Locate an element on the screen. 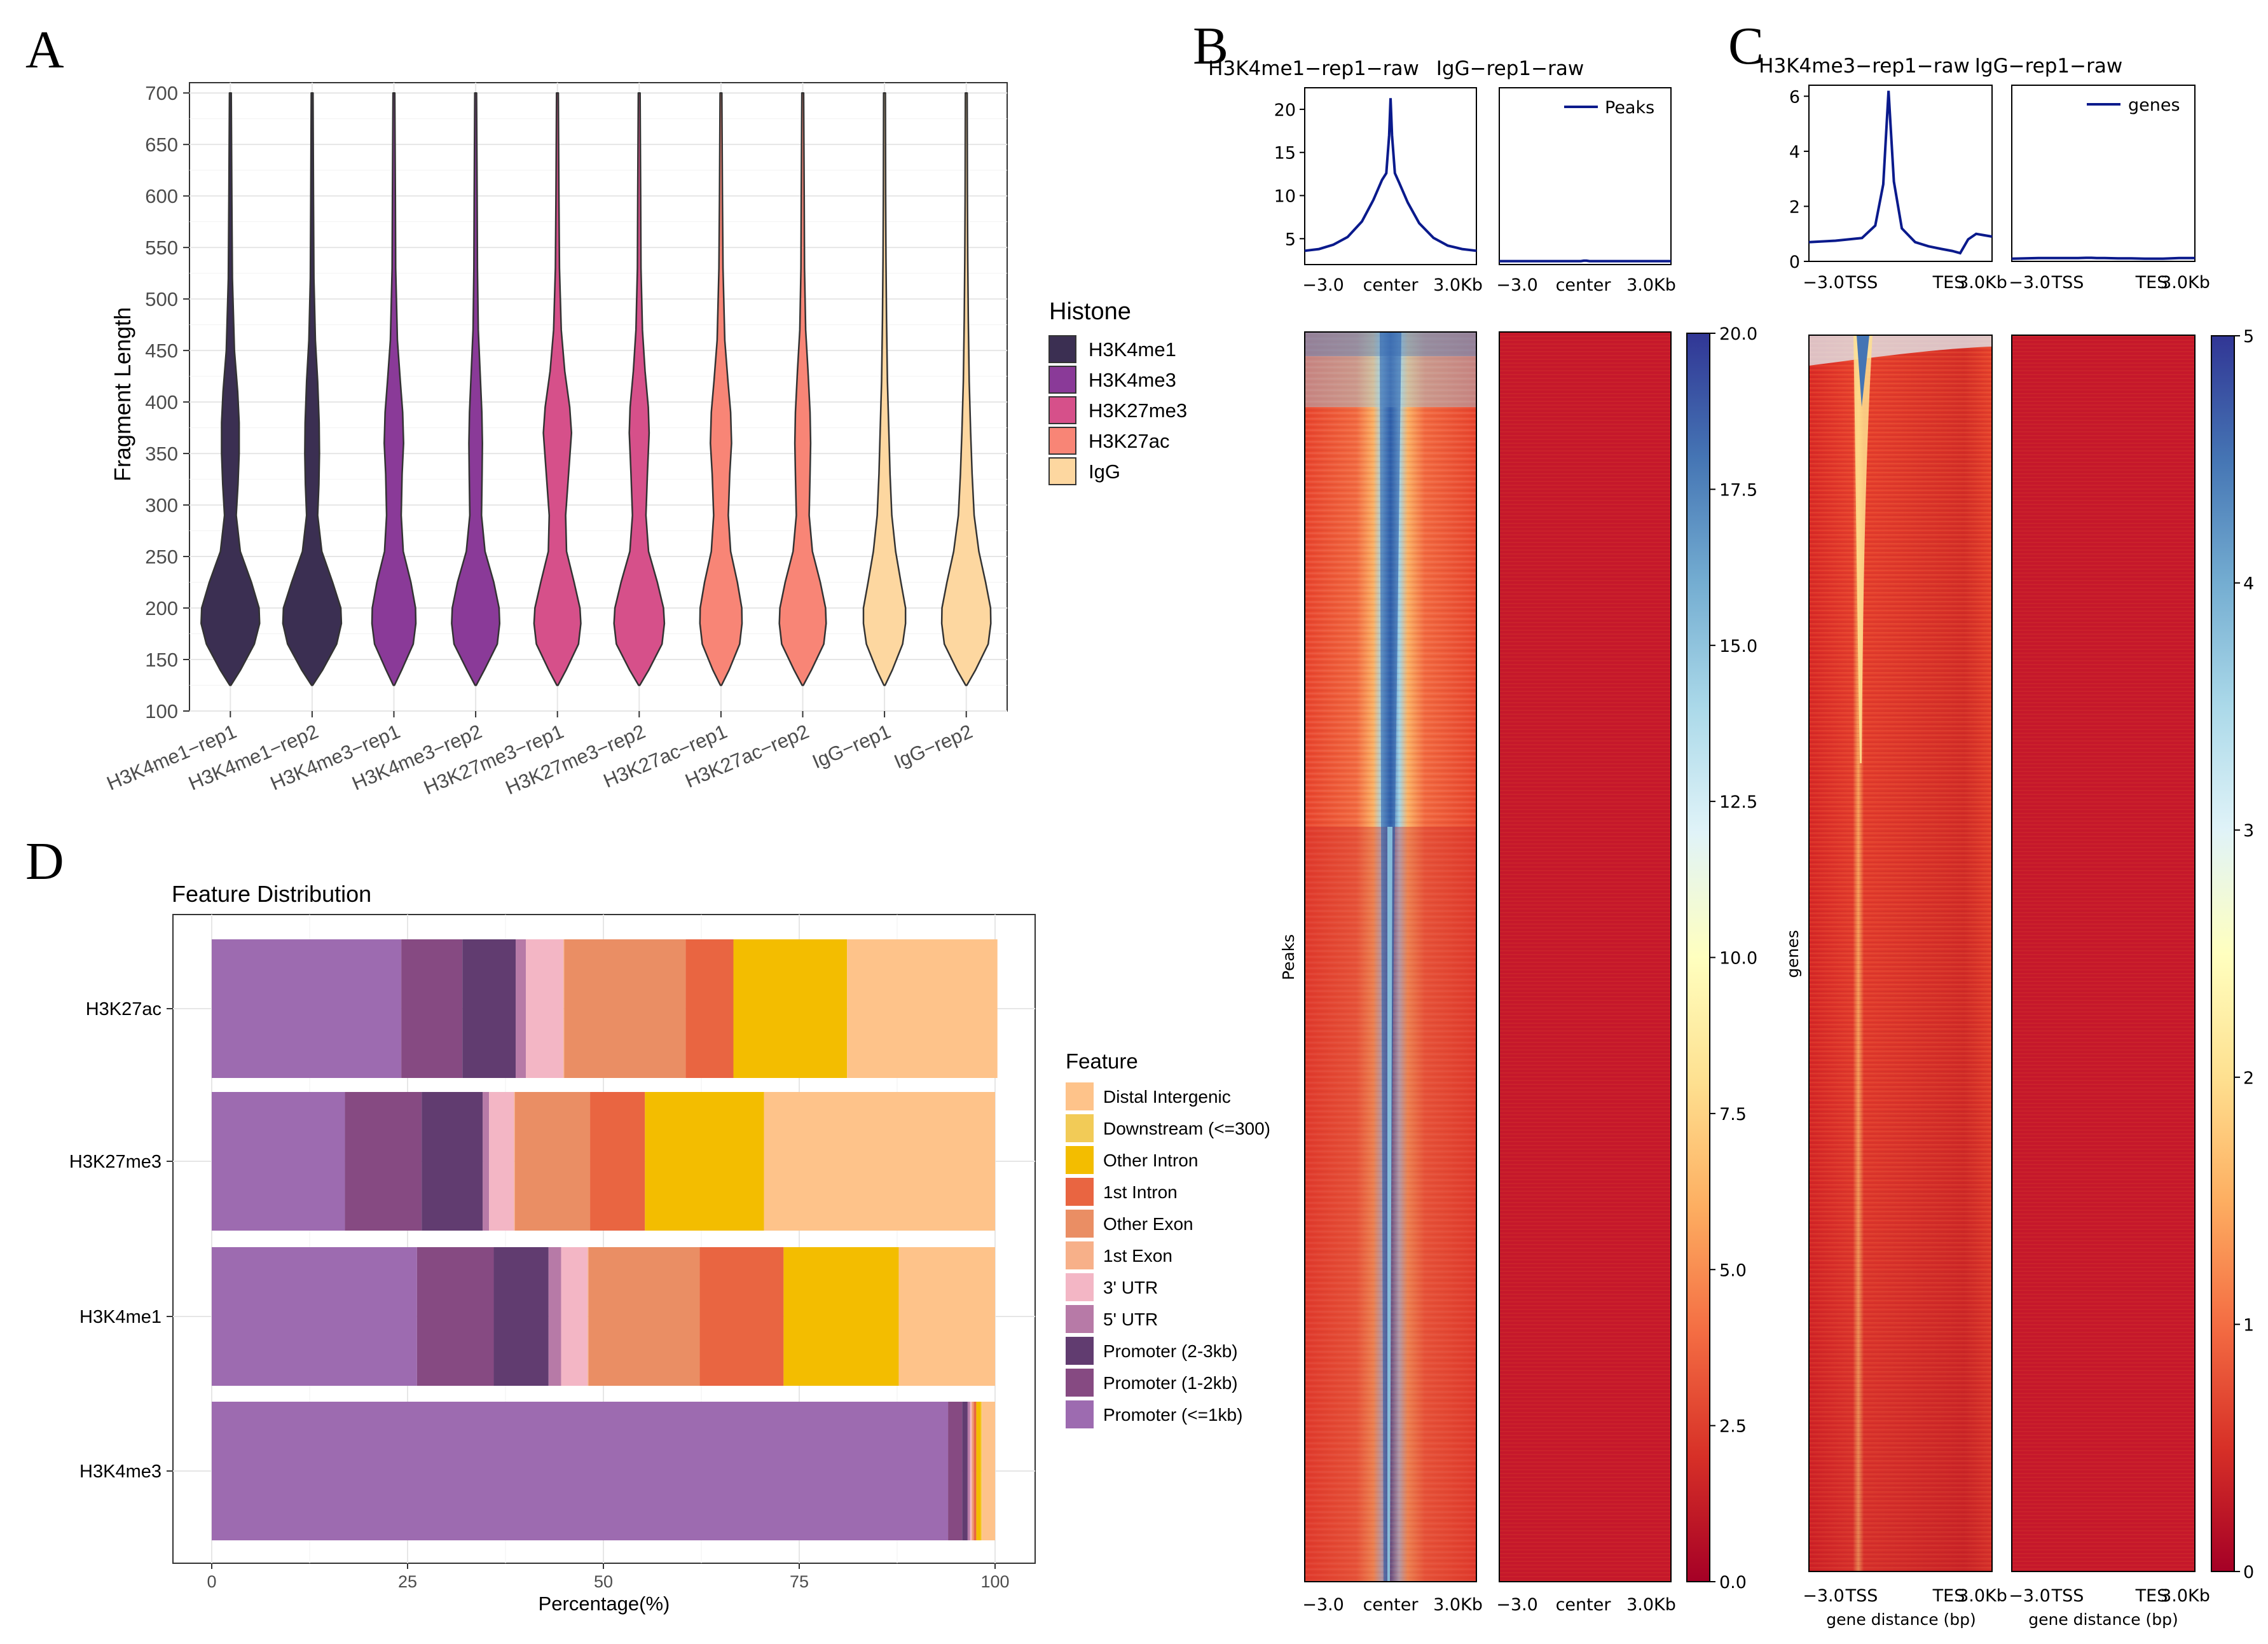  bar-x-tick: 0 is located at coordinates (211, 1581).